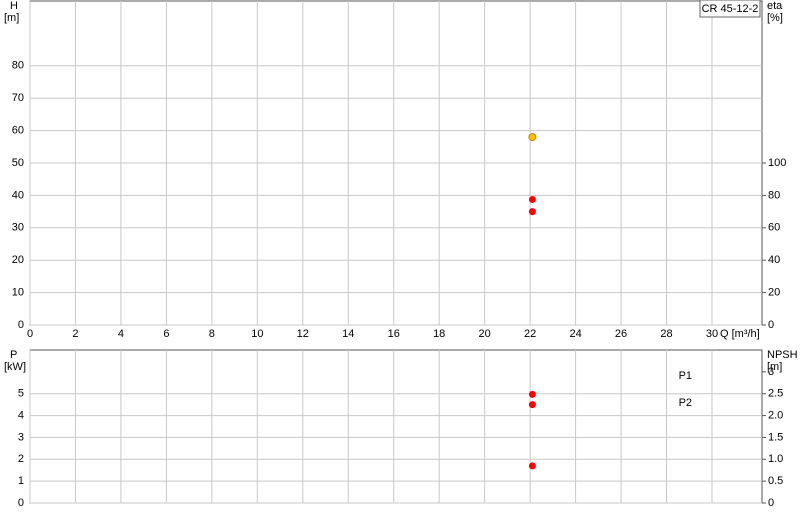 The image size is (800, 520). Describe the element at coordinates (21, 394) in the screenshot. I see `y-tick-label: 5` at that location.